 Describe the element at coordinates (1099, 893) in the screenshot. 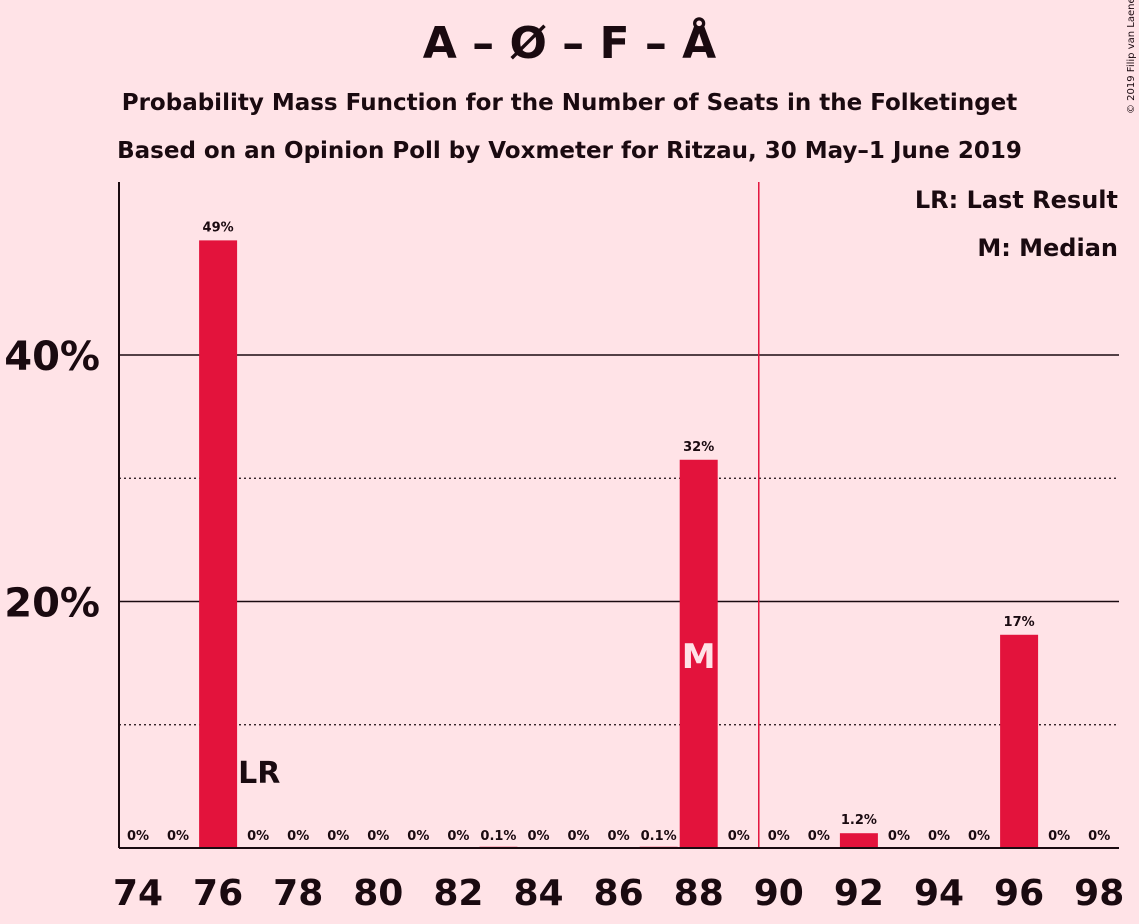

I see `x-tick-label: 98` at that location.